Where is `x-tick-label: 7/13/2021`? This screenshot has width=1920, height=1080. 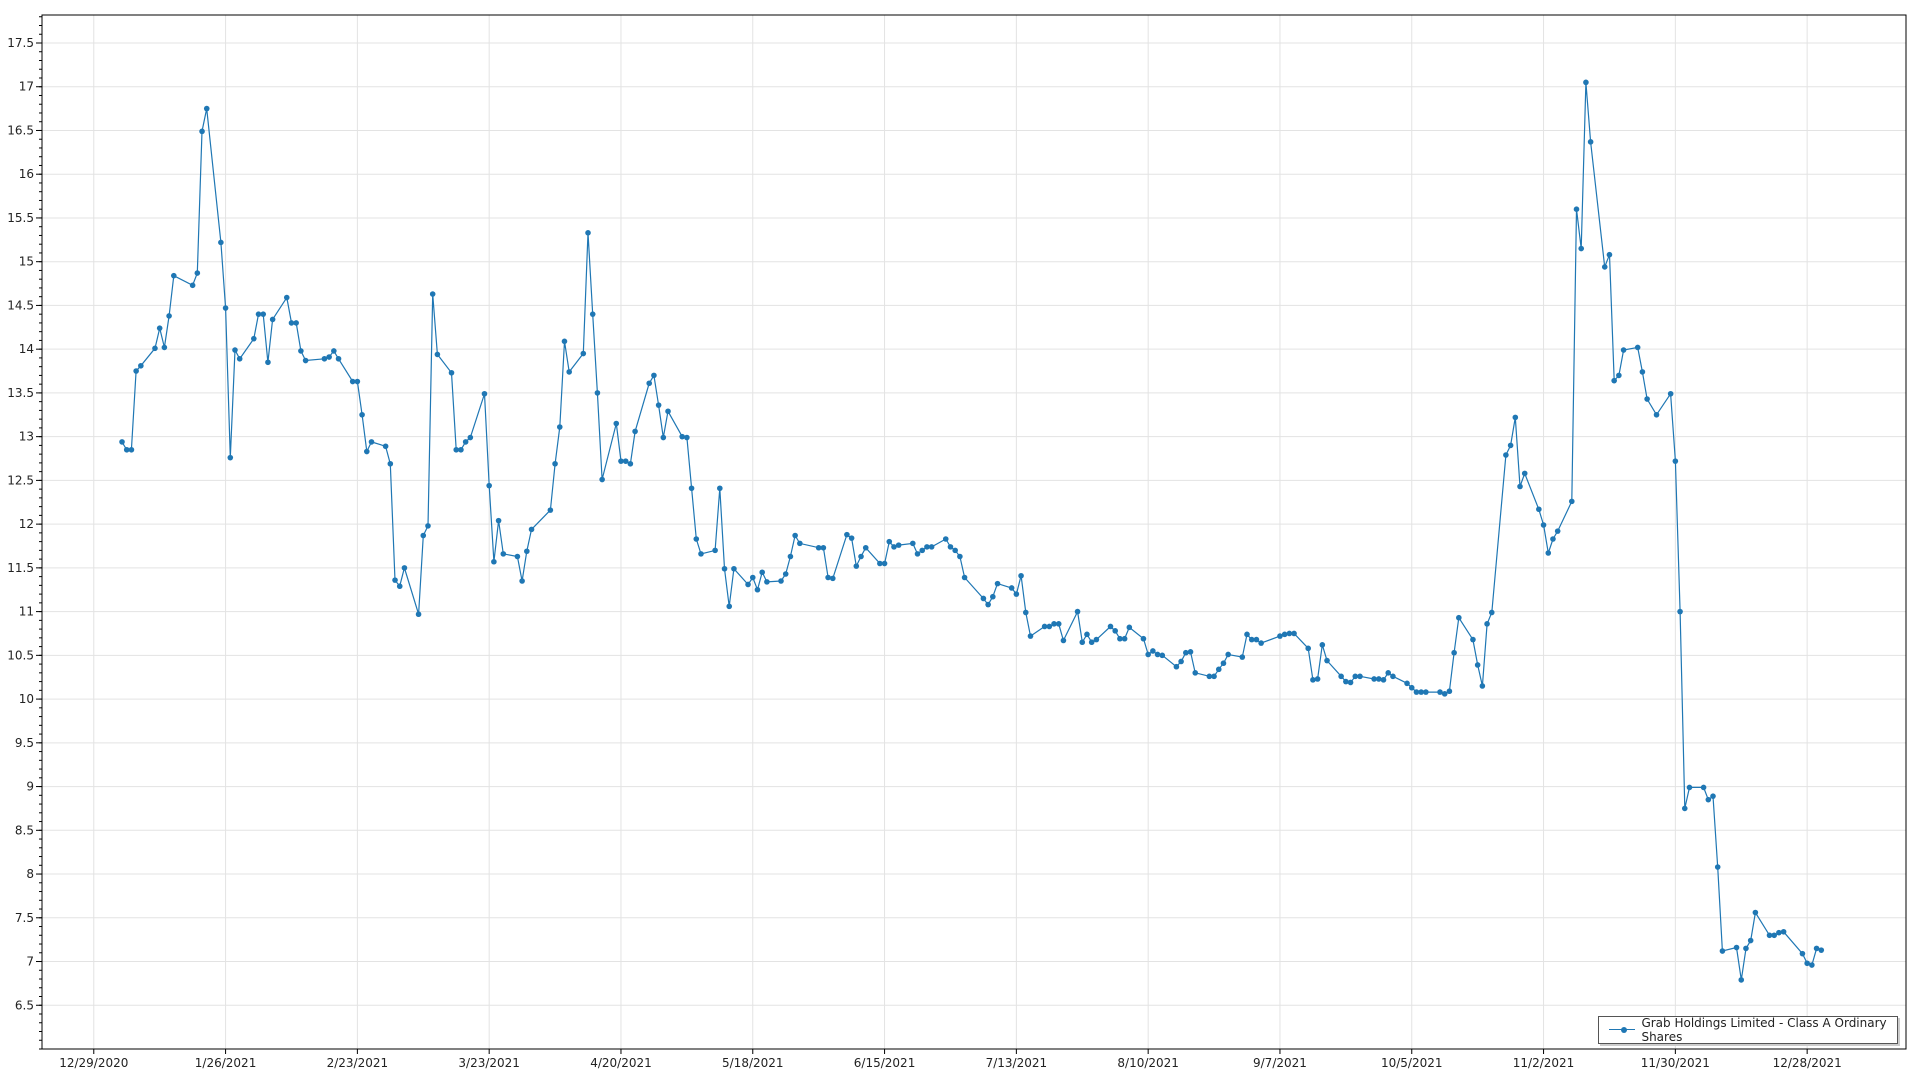
x-tick-label: 7/13/2021 is located at coordinates (1017, 1063).